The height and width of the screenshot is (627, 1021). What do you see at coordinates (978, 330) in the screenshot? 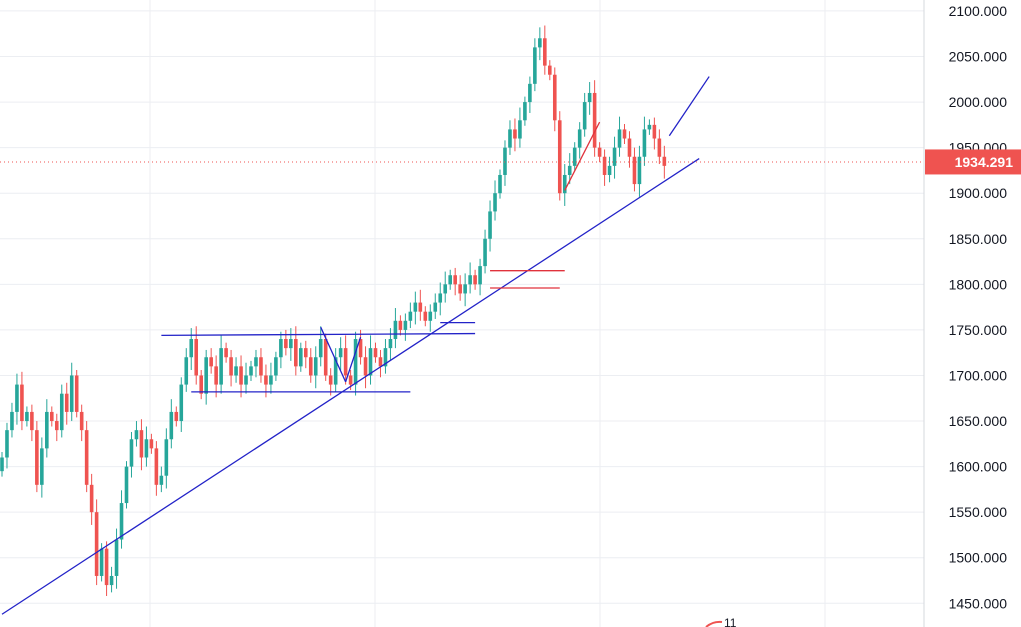
I see `price-tick-label: 1750.000` at bounding box center [978, 330].